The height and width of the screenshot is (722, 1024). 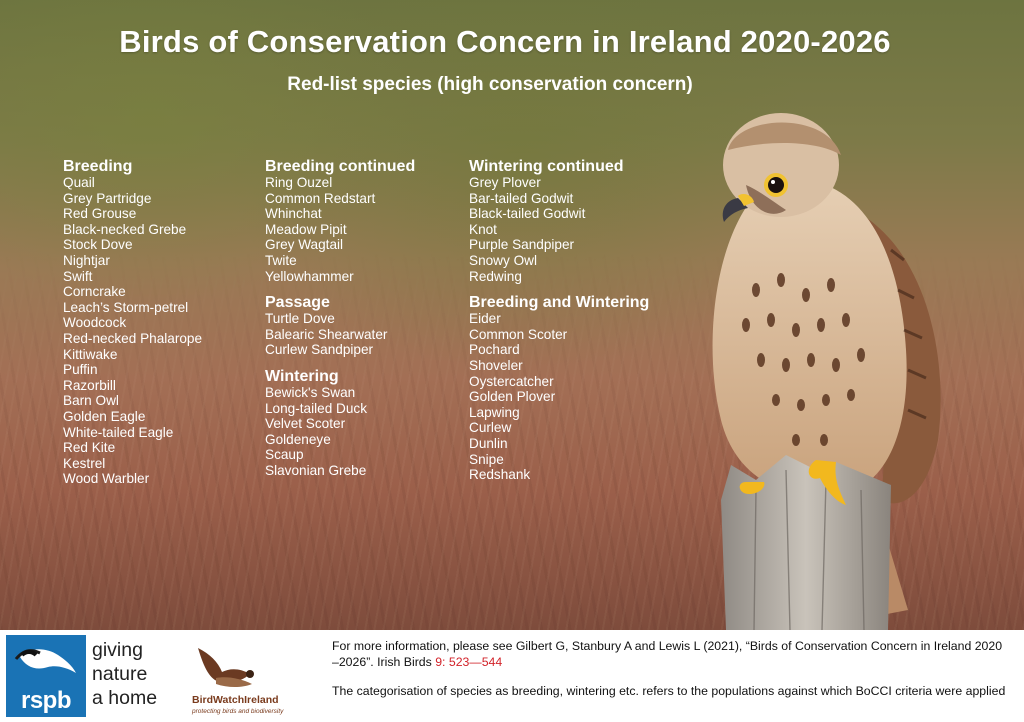 What do you see at coordinates (125, 229) in the screenshot?
I see `species-item: Black-necked Grebe` at bounding box center [125, 229].